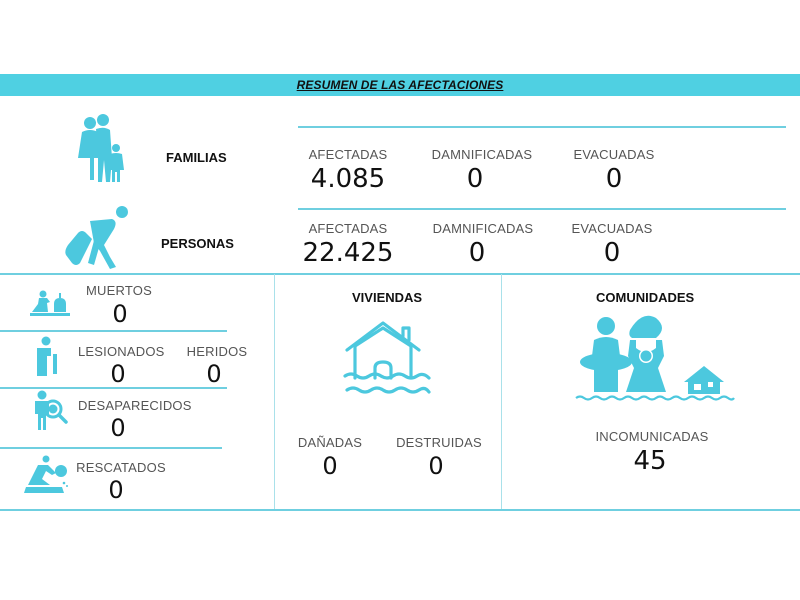  I want to click on header-banner: RESUMEN DE LAS AFECTACIONES, so click(400, 85).